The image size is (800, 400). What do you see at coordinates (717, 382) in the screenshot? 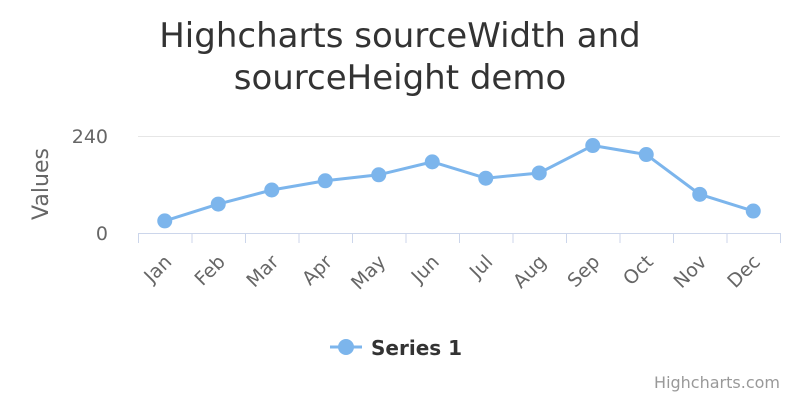
I see `credits-link: Highcharts.com` at bounding box center [717, 382].